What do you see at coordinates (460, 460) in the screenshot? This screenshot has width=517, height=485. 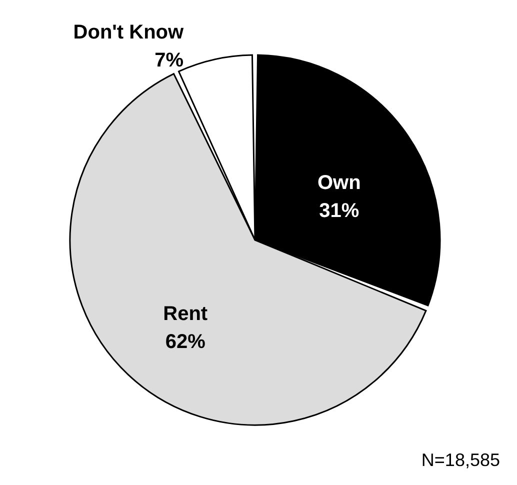 I see `text: N=18,585` at bounding box center [460, 460].